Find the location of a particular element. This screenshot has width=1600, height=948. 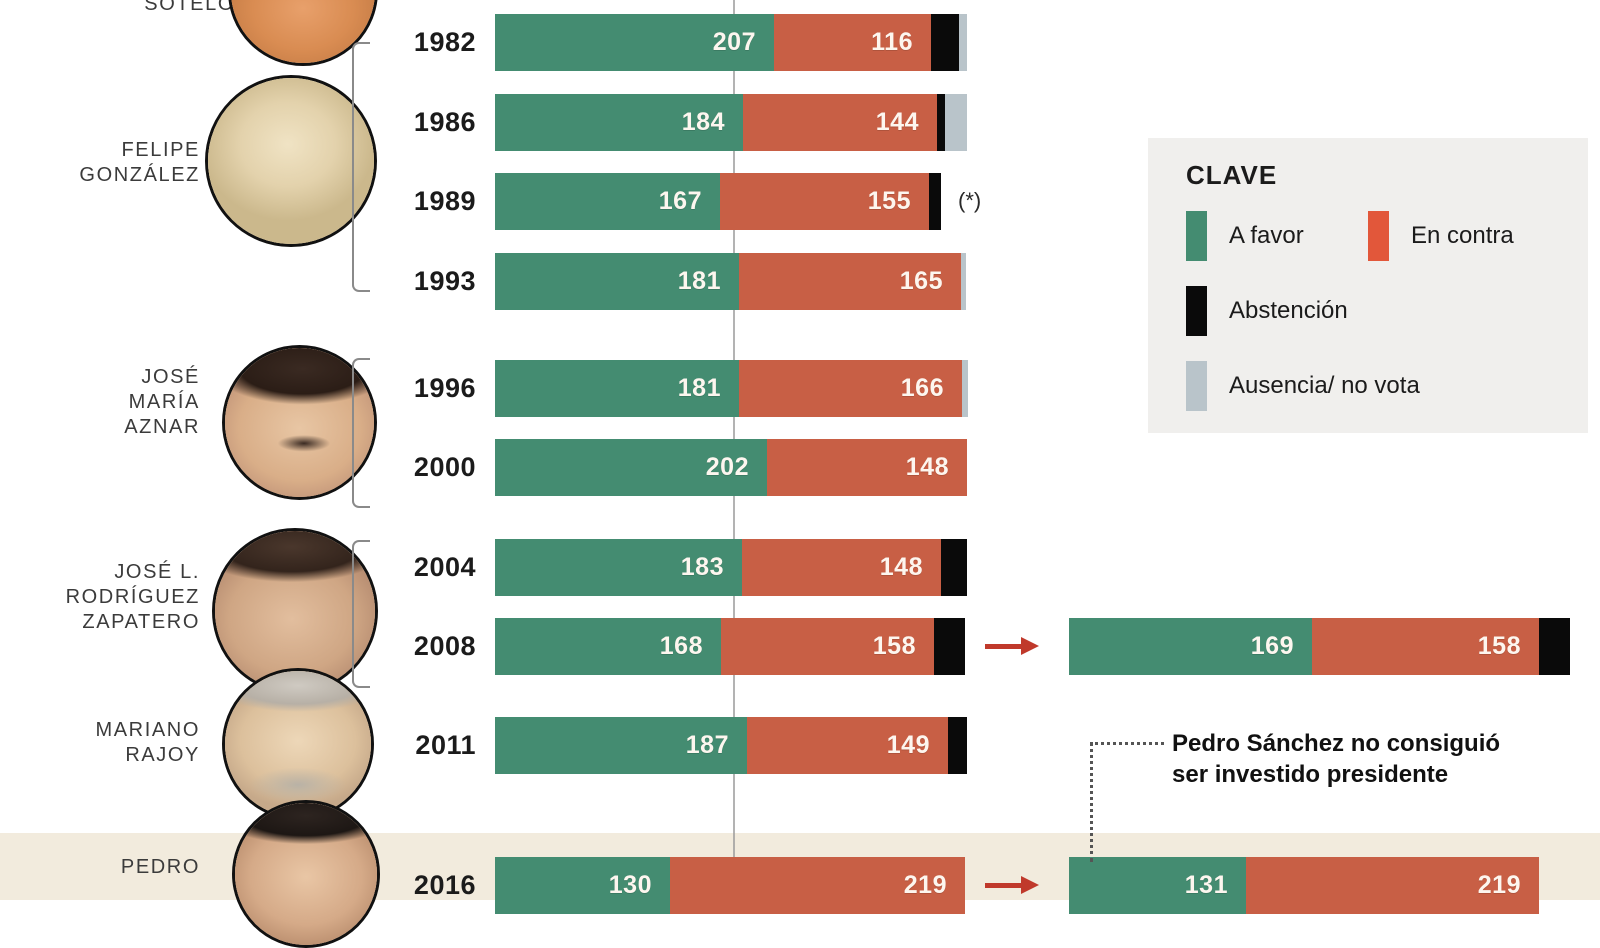

value-a-favor: 169 is located at coordinates (1272, 646).